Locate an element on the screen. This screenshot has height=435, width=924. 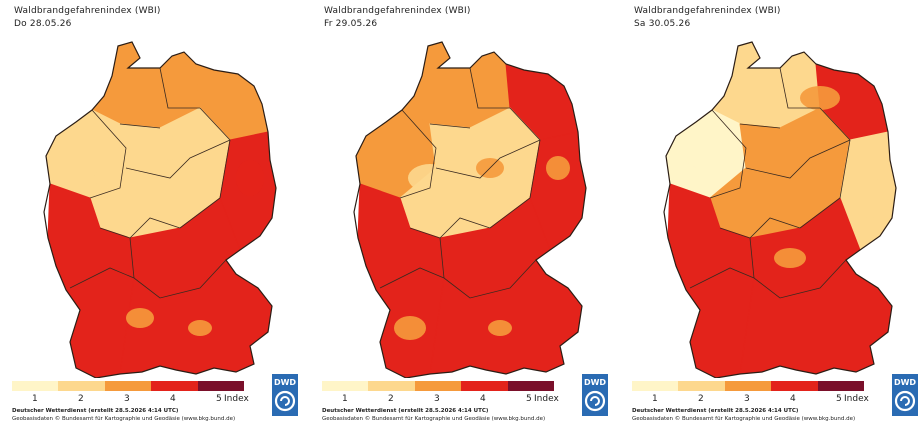
forecast-date: Do 28.05.26 is located at coordinates (43, 24).